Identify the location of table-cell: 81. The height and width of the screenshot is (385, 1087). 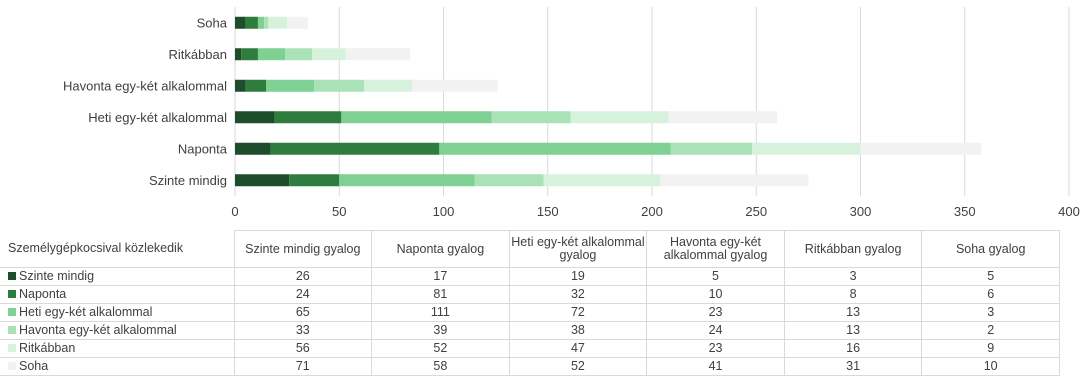
(440, 294).